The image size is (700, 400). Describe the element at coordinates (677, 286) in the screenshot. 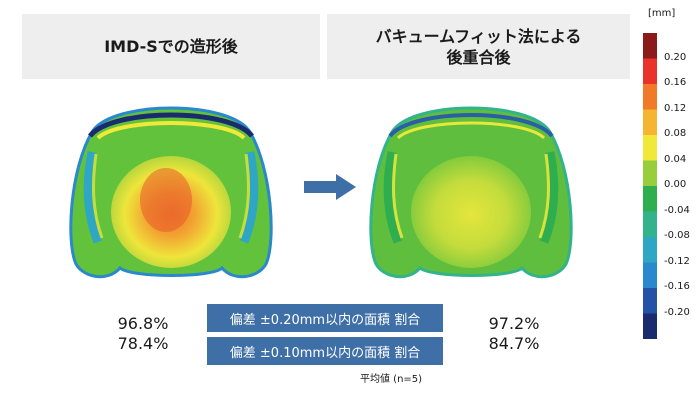

I see `scale-tick-label: -0.16` at that location.